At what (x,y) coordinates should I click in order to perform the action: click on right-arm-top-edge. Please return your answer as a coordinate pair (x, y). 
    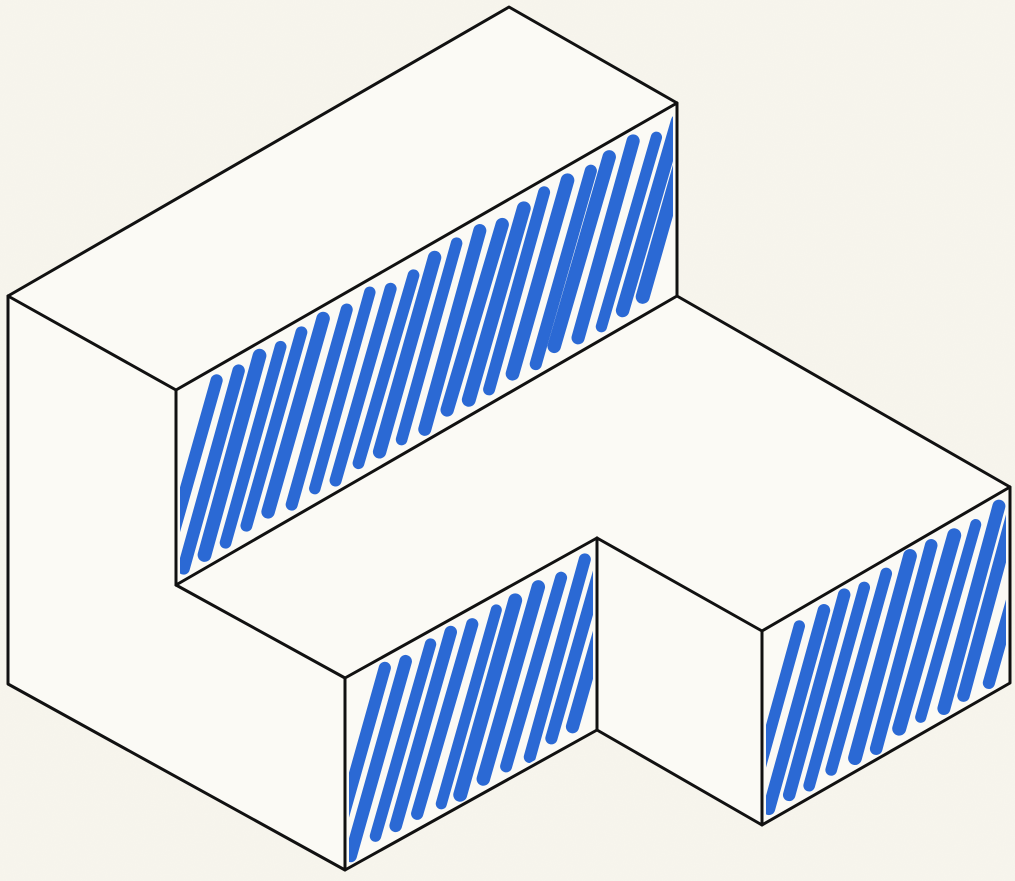
    Looking at the image, I should click on (886, 559).